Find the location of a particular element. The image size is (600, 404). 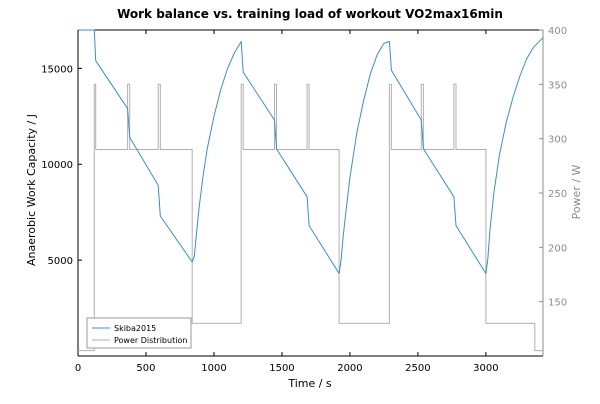

x-tick-label: 2000 is located at coordinates (349, 368).